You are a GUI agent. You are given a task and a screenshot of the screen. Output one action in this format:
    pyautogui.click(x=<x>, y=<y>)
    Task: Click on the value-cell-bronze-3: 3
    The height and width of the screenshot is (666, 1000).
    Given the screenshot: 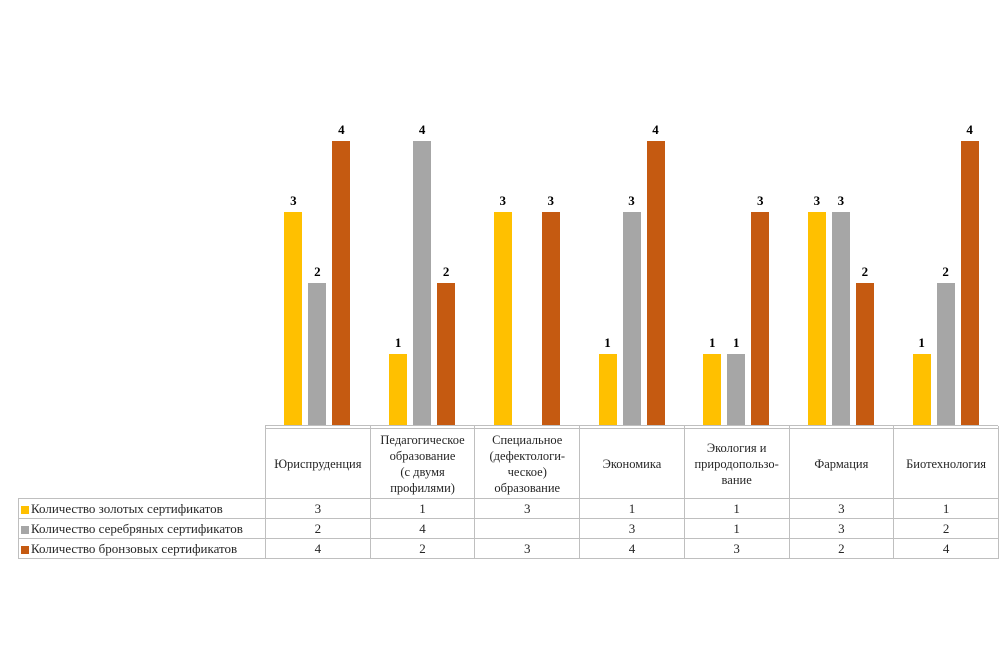 What is the action you would take?
    pyautogui.click(x=527, y=548)
    